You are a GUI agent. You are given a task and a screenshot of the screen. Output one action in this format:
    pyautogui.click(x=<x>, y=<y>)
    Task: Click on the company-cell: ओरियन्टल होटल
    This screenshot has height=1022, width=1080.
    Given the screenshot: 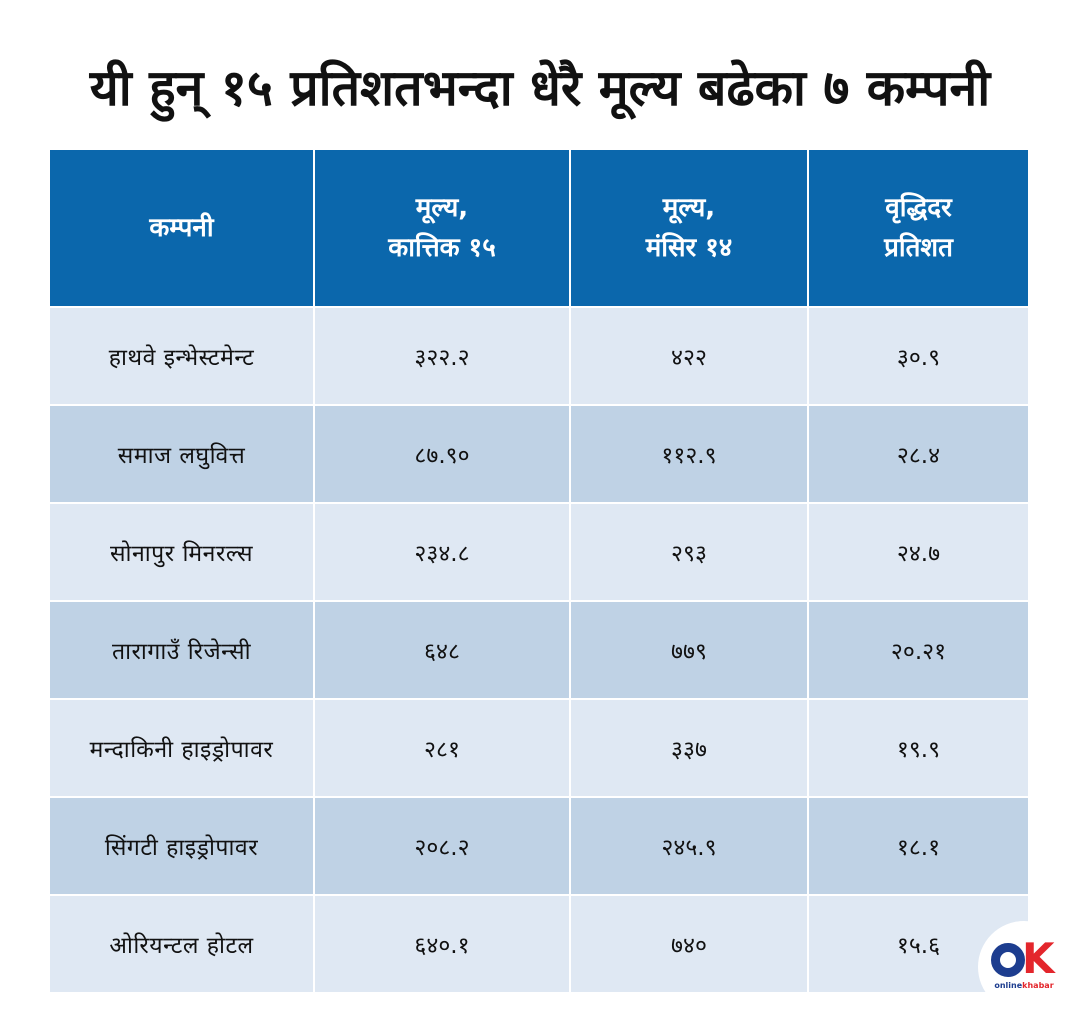 What is the action you would take?
    pyautogui.click(x=182, y=943)
    